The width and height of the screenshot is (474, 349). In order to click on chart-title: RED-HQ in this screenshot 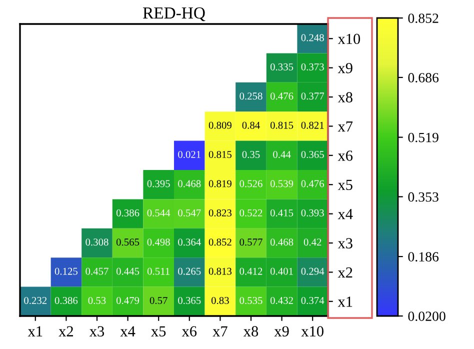, I will do `click(174, 14)`.